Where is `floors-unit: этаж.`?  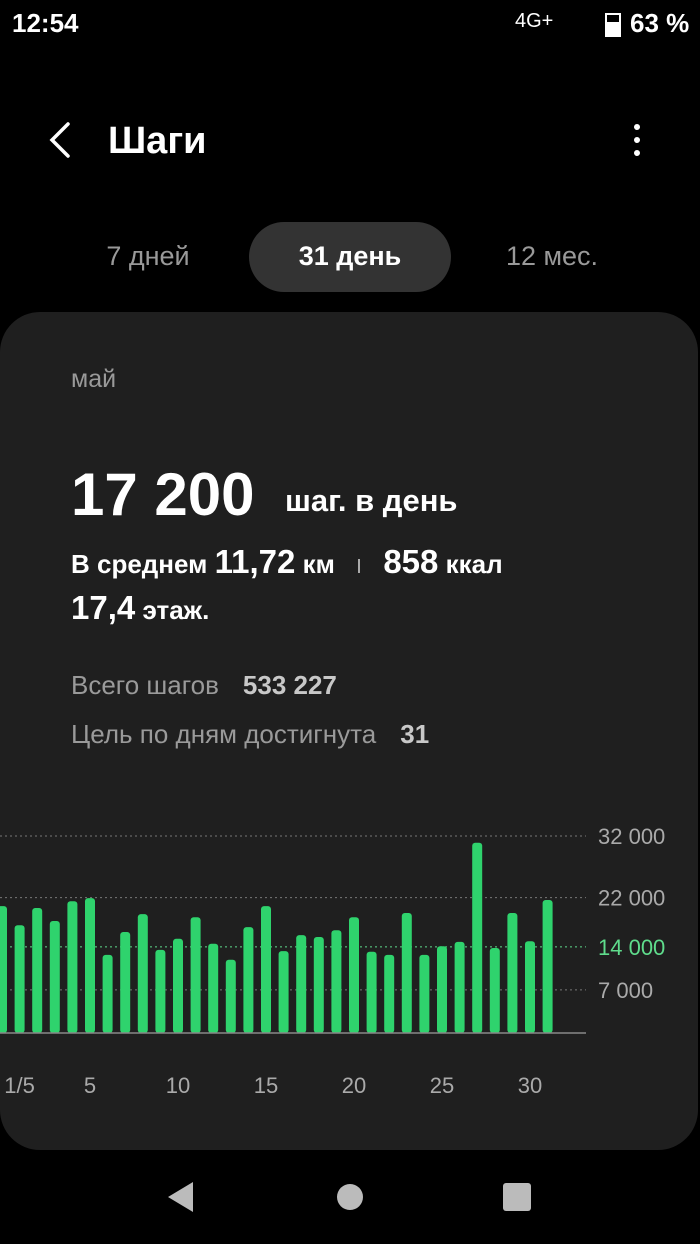
floors-unit: этаж. is located at coordinates (176, 610).